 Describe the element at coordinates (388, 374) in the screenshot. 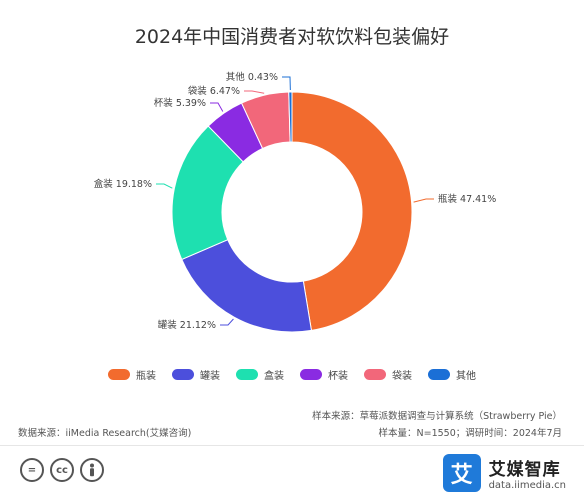

I see `legend-item-bag: 袋装` at that location.